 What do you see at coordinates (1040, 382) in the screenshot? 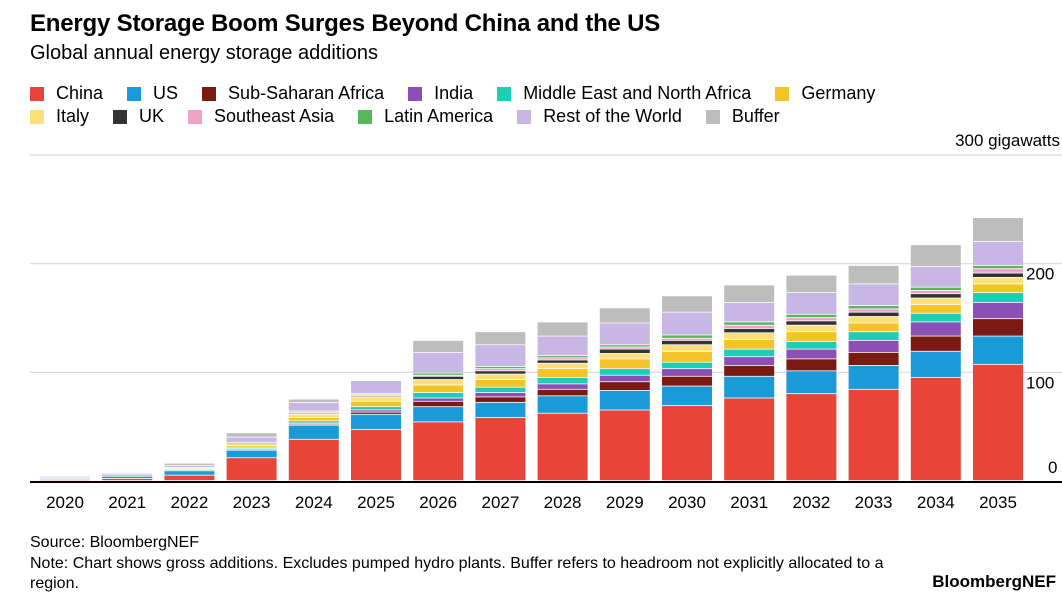
I see `y-tick-label: 100` at bounding box center [1040, 382].